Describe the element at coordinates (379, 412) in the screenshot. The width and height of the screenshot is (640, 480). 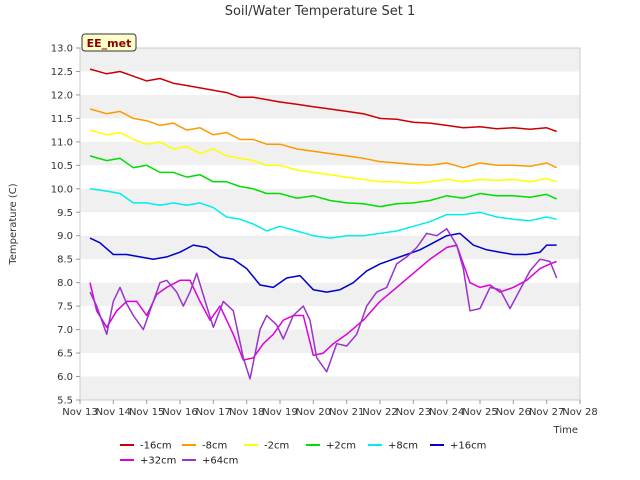
I see `x-tick-label: Nov 22` at that location.